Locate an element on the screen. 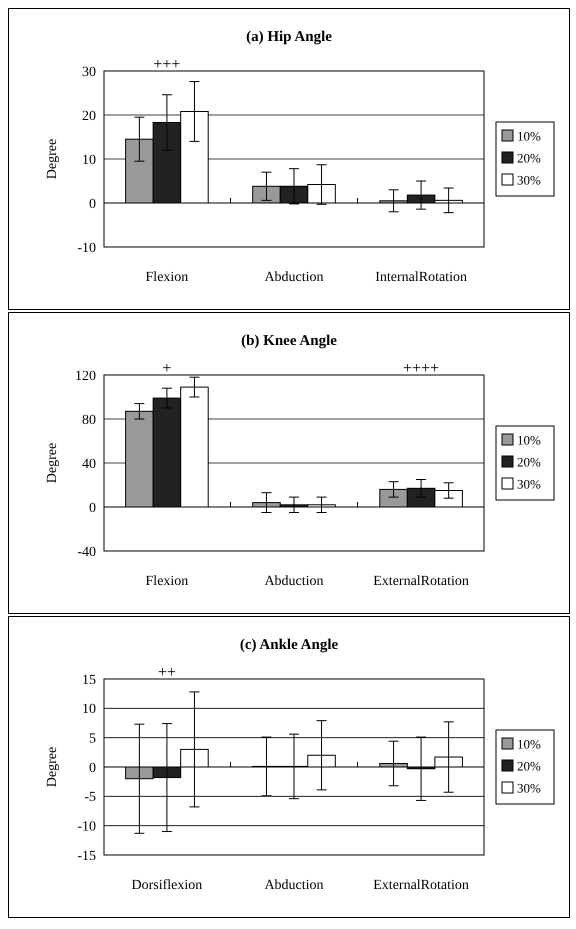 The width and height of the screenshot is (576, 929). y-tick-label: 40 is located at coordinates (89, 464).